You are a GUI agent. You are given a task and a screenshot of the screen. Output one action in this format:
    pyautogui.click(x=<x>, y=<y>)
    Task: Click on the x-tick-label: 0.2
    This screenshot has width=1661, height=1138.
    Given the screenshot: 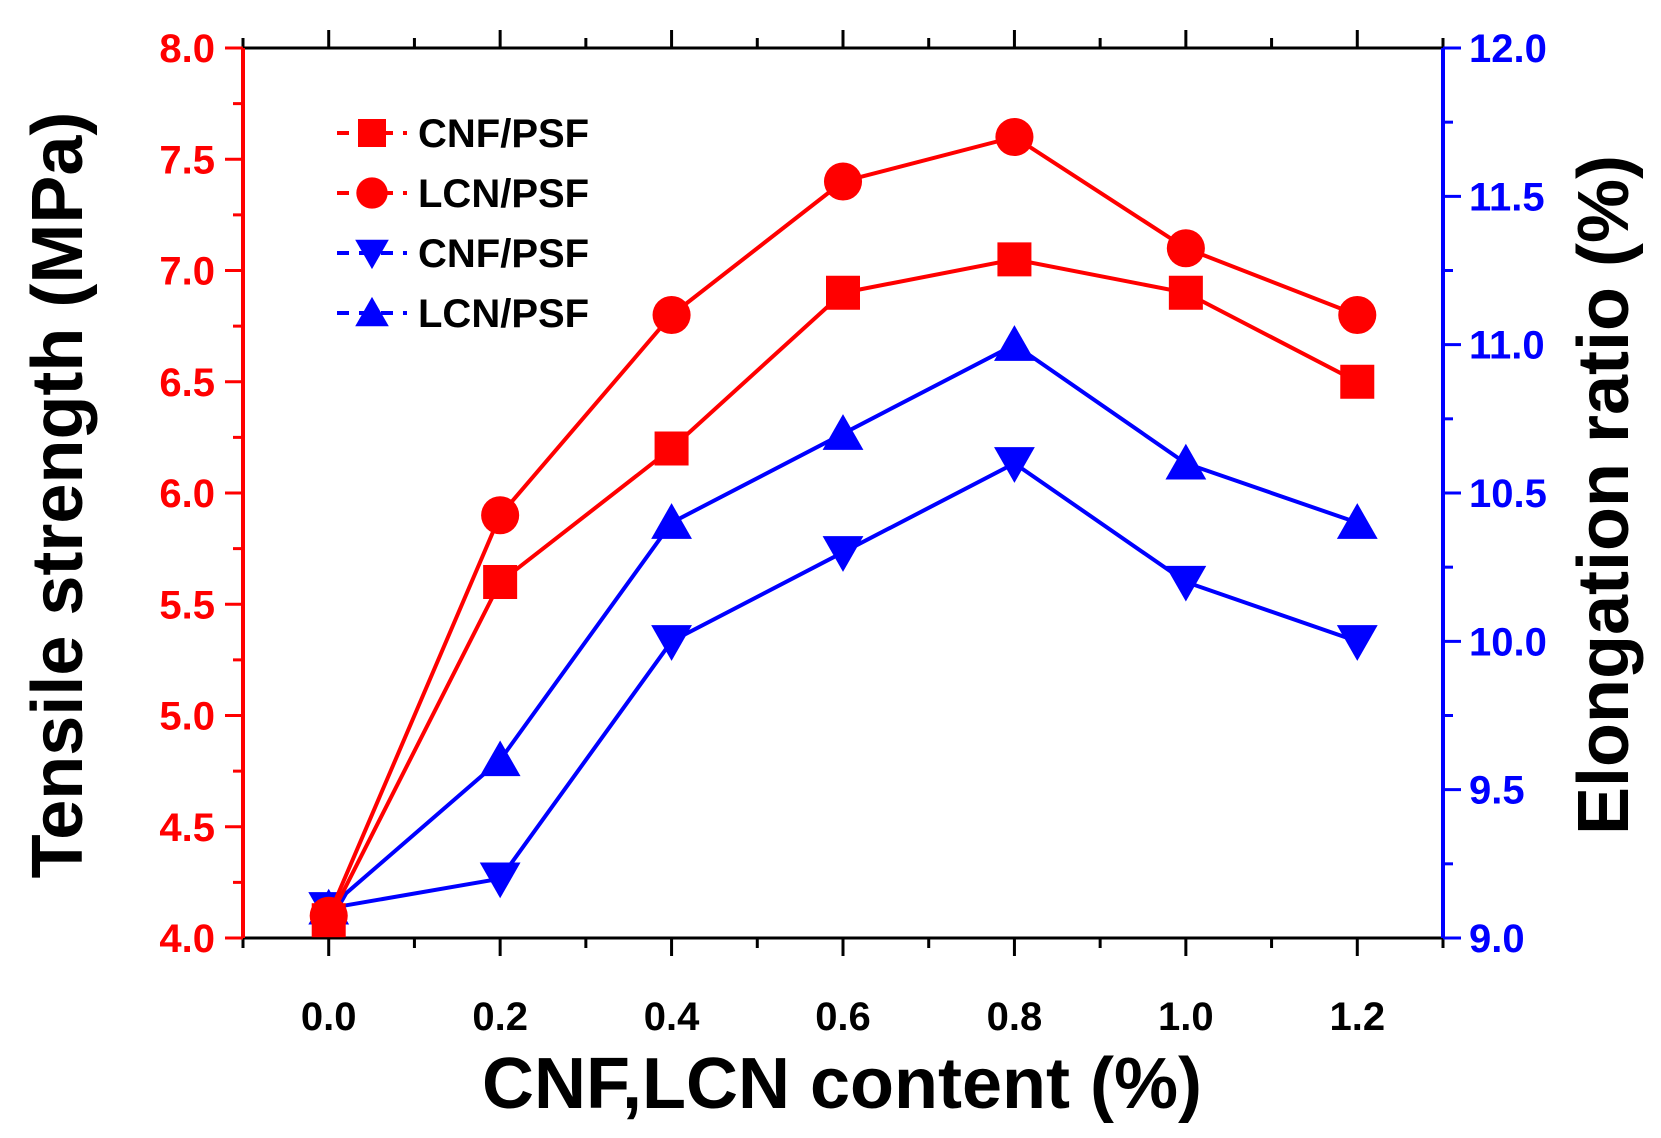 What is the action you would take?
    pyautogui.click(x=500, y=1017)
    